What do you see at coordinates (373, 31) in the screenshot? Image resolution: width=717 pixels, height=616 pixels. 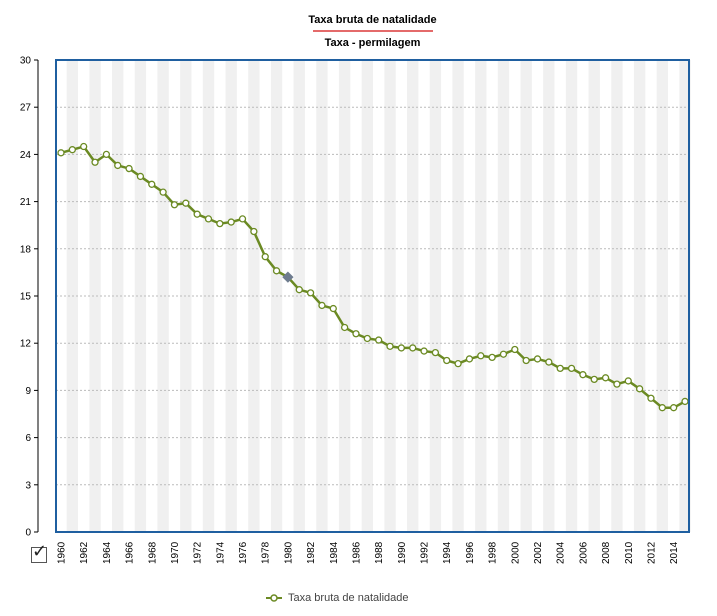 I see `title-underline` at bounding box center [373, 31].